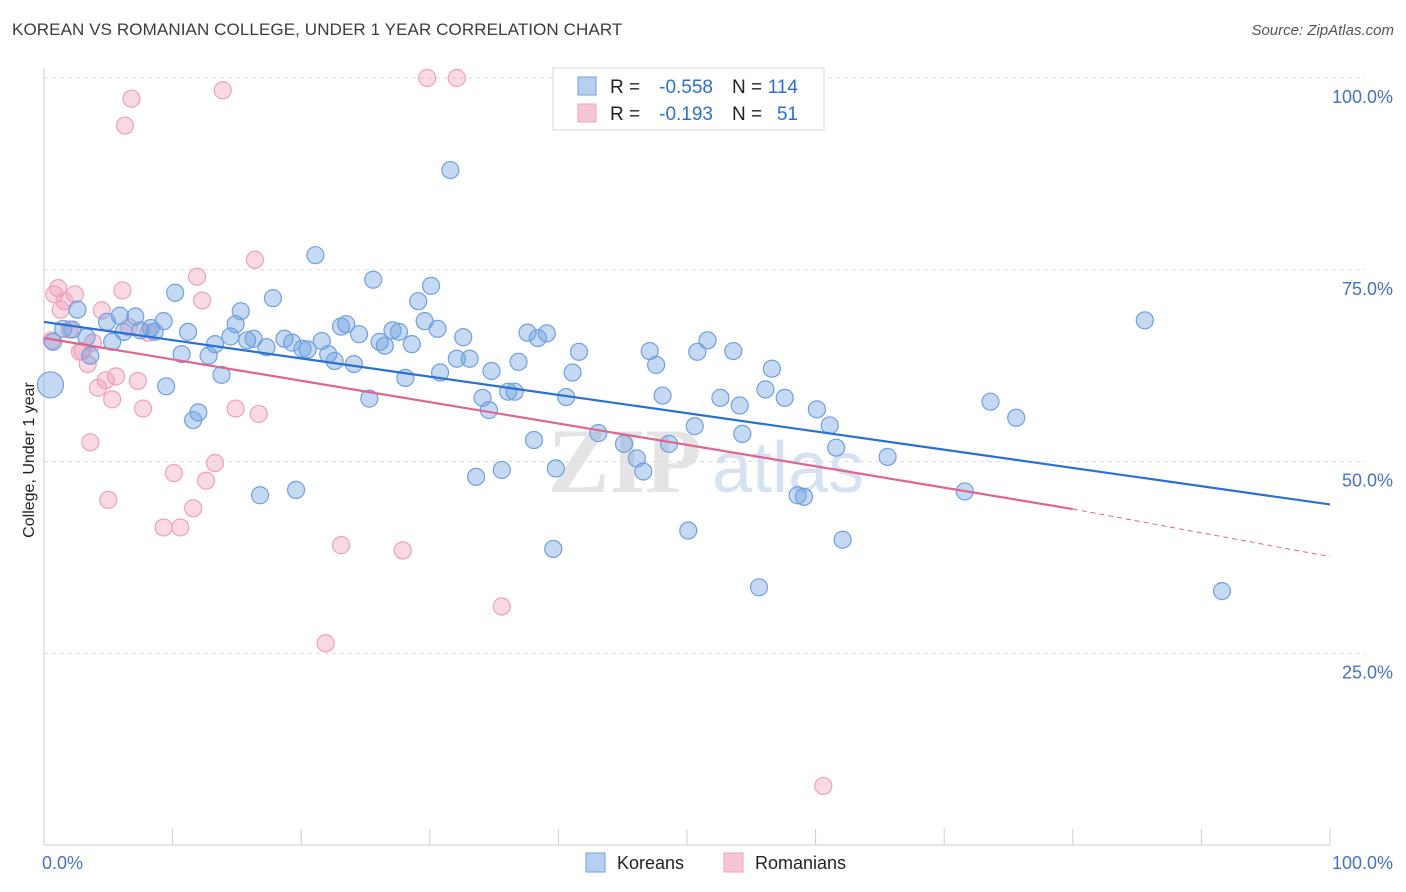  Describe the element at coordinates (1201, 533) in the screenshot. I see `romanians-trend-extension` at that location.